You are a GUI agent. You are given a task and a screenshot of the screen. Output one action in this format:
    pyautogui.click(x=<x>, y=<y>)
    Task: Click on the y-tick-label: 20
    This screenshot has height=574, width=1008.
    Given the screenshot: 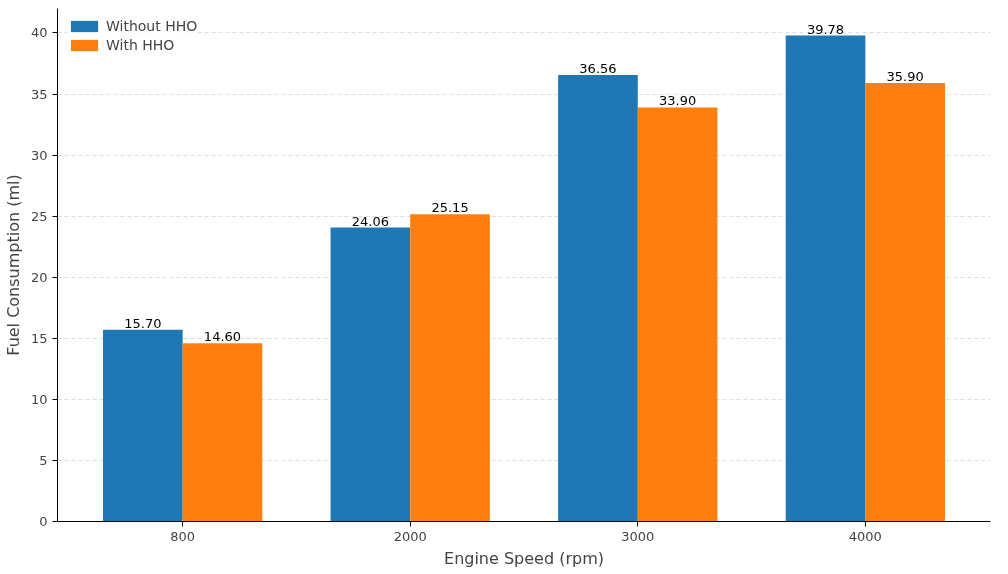 What is the action you would take?
    pyautogui.click(x=39, y=277)
    